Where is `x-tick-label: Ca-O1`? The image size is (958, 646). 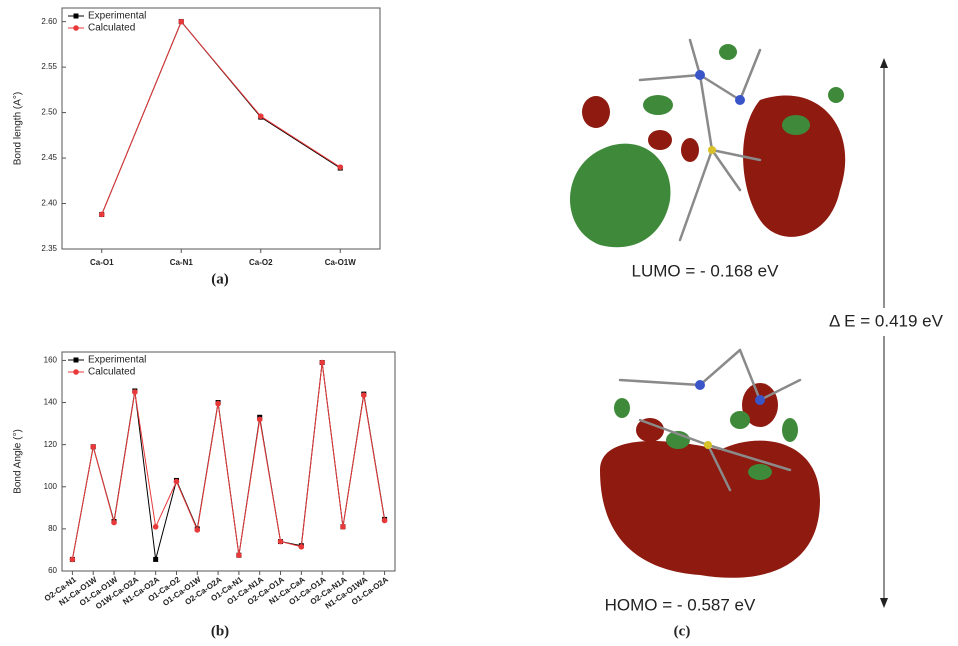
x-tick-label: Ca-O1 is located at coordinates (102, 262).